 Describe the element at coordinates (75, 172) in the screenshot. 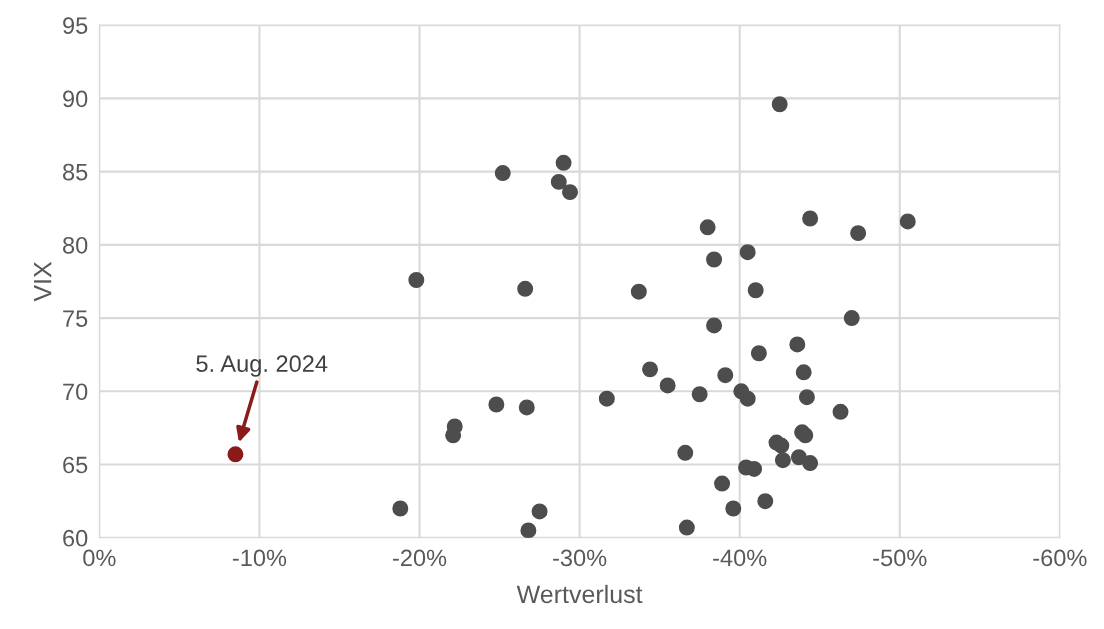

I see `y-tick-label: 85` at that location.